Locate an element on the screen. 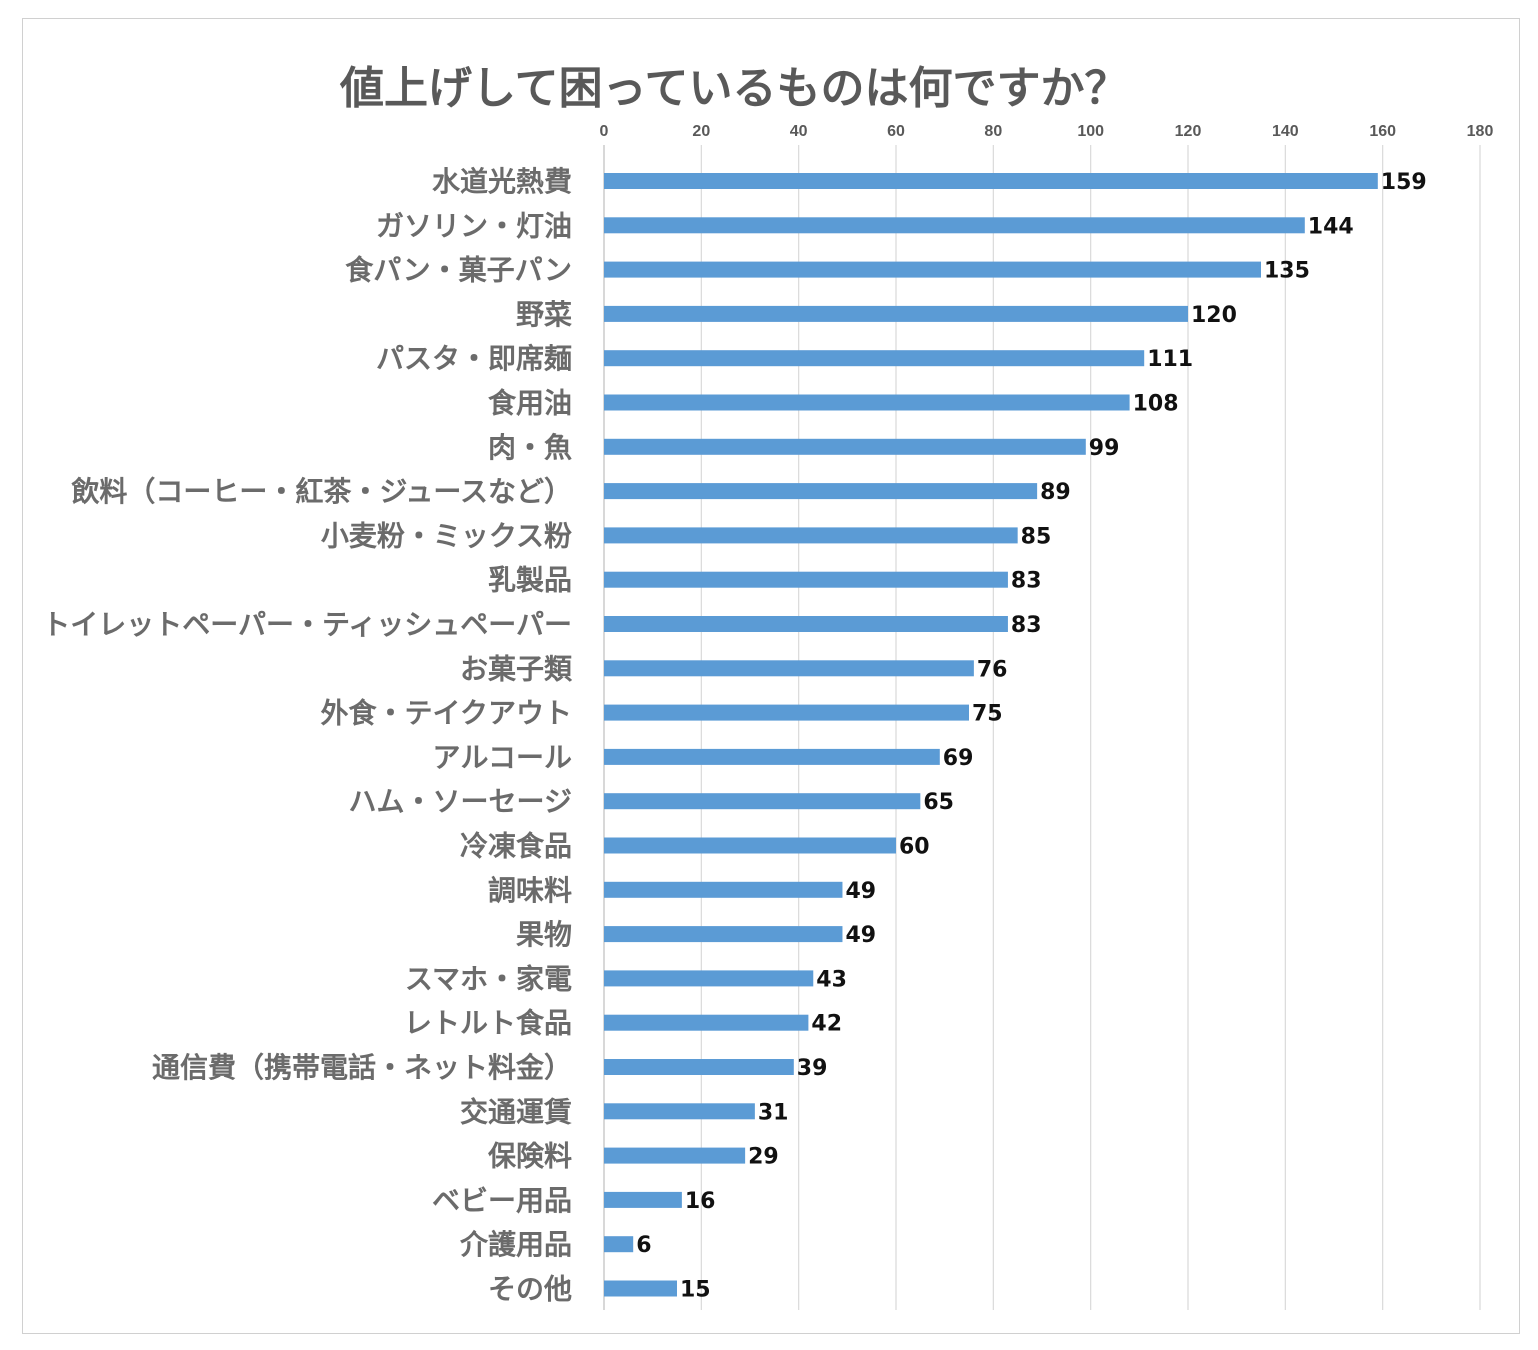 The image size is (1538, 1350). category-label: 介護用品 is located at coordinates (515, 1244).